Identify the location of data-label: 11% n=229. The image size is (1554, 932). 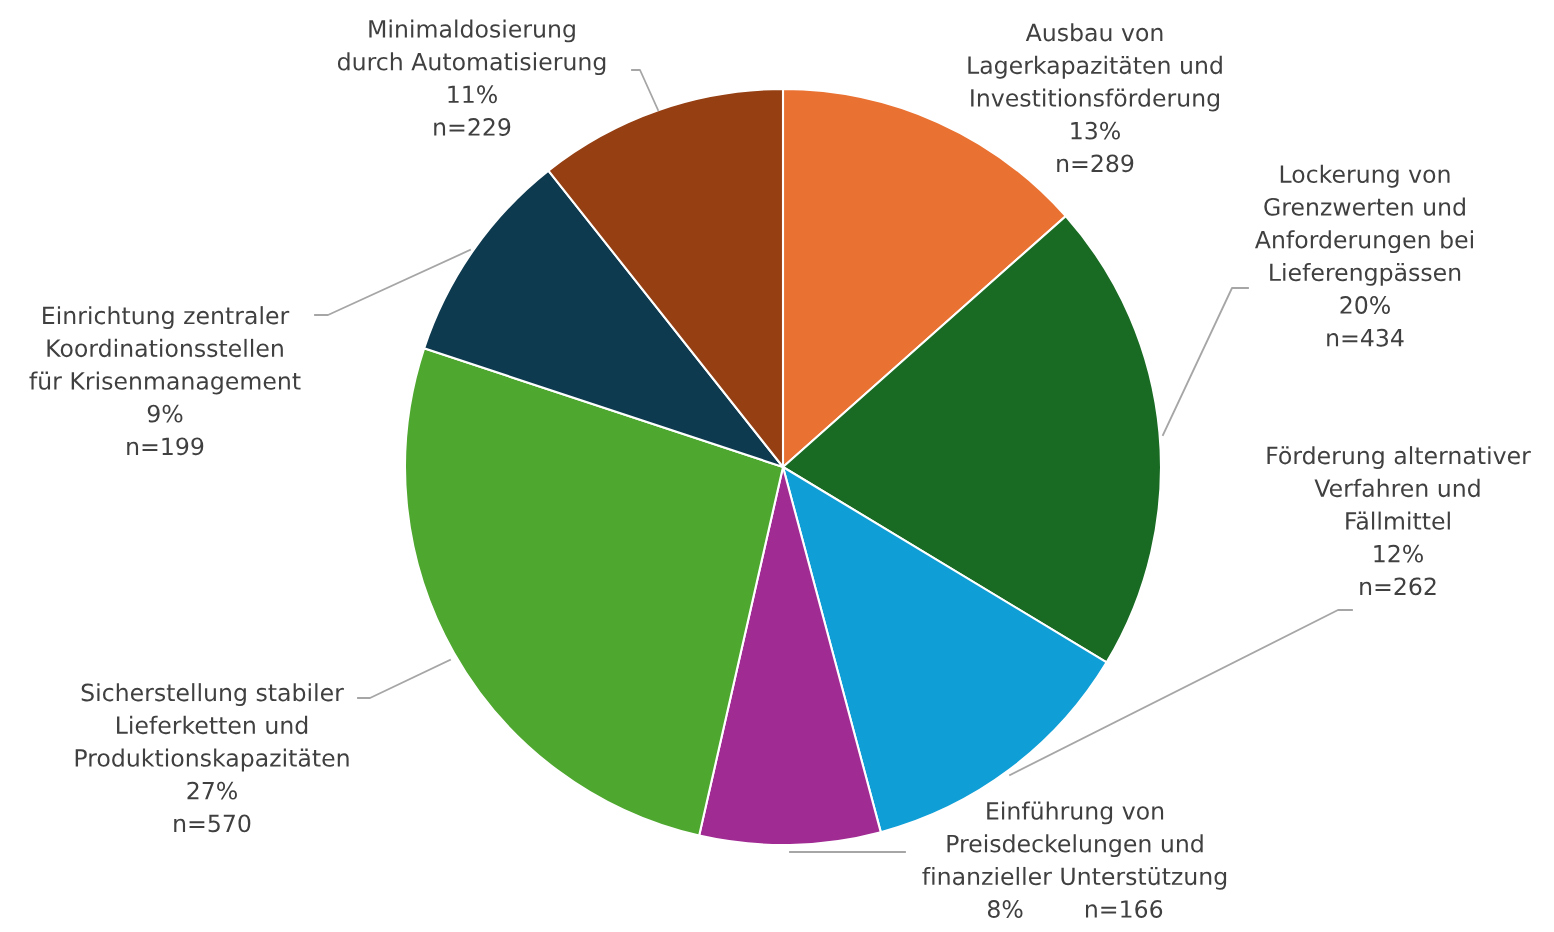
(472, 110).